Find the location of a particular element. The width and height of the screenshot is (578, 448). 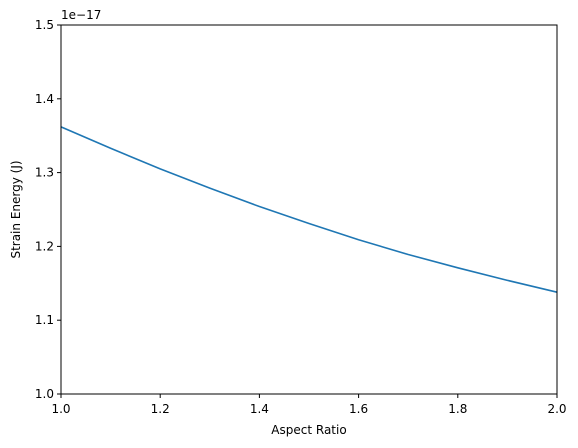

y-tick-label: 1.1 is located at coordinates (44, 320).